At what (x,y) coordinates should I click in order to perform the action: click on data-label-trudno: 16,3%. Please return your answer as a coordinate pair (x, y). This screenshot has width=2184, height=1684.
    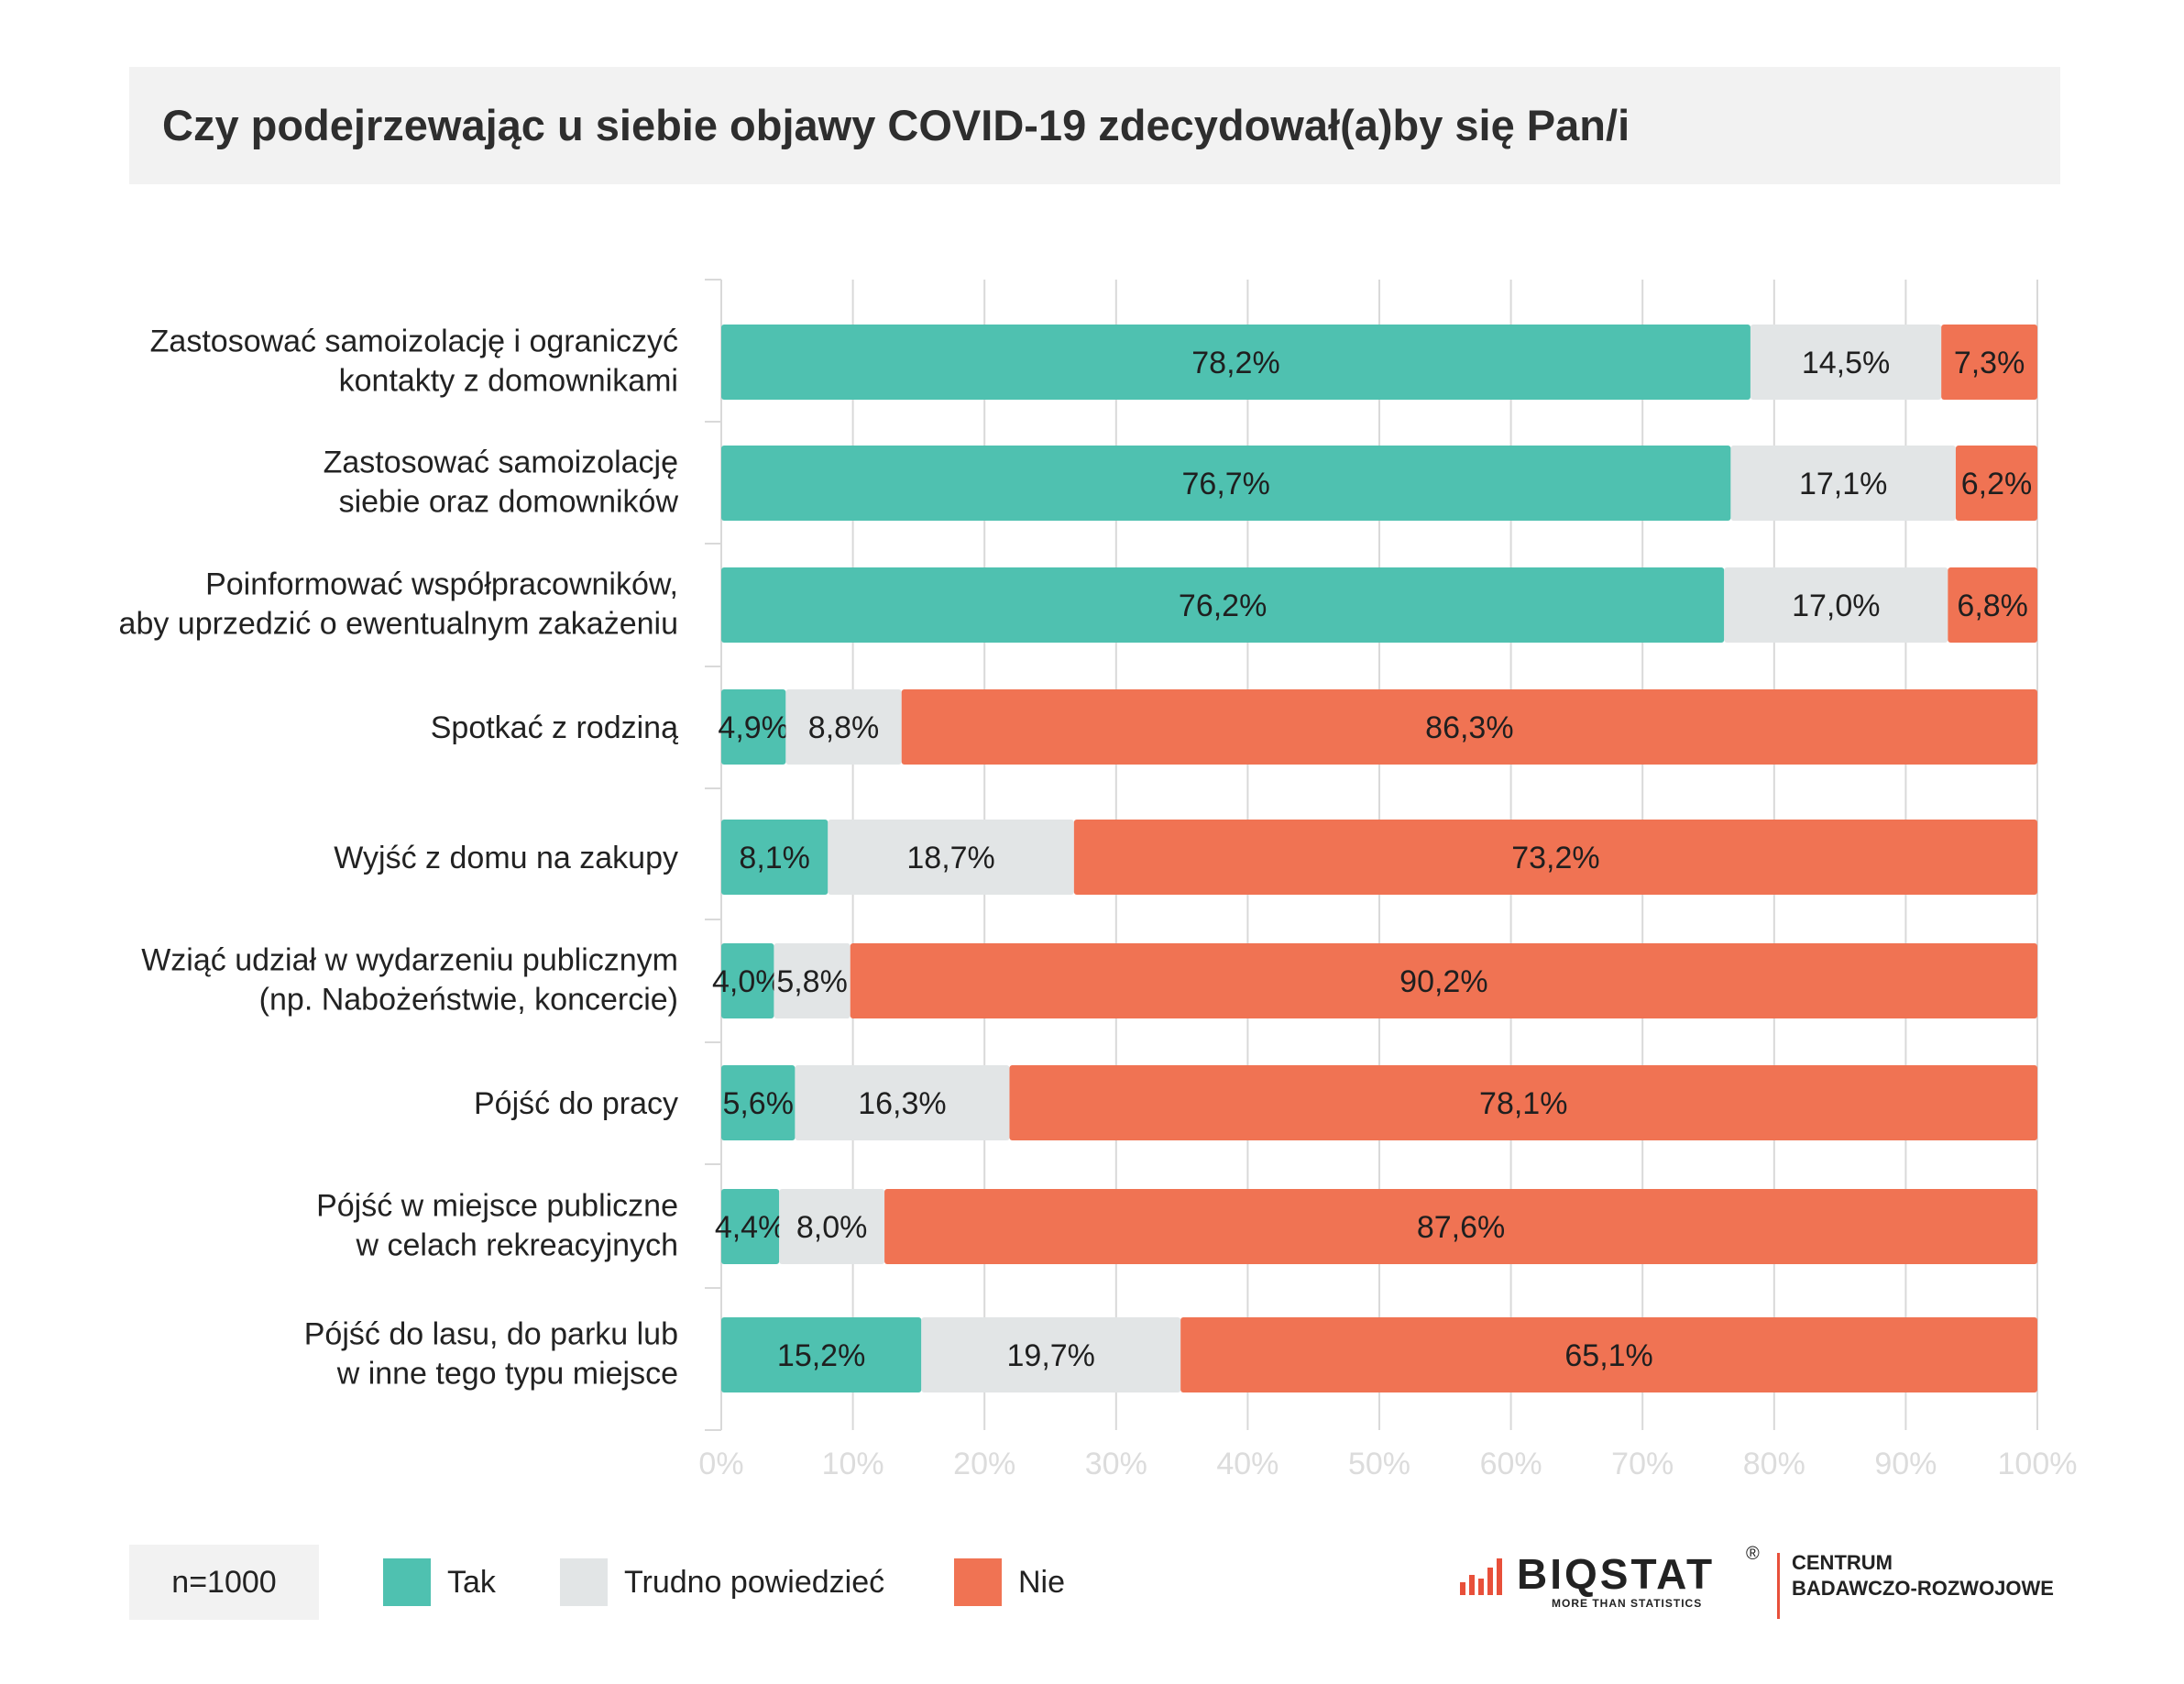
    Looking at the image, I should click on (902, 1103).